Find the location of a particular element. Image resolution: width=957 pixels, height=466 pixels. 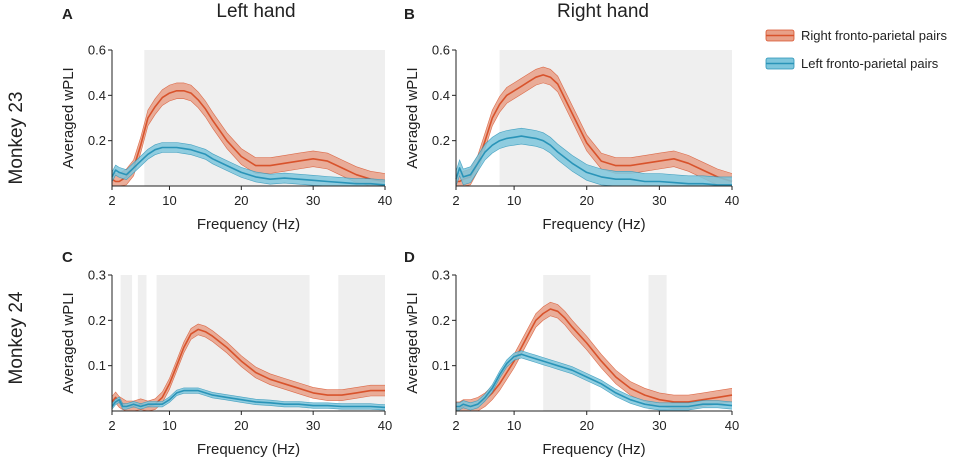

x-tick-label-d-0: 2 is located at coordinates (455, 425).